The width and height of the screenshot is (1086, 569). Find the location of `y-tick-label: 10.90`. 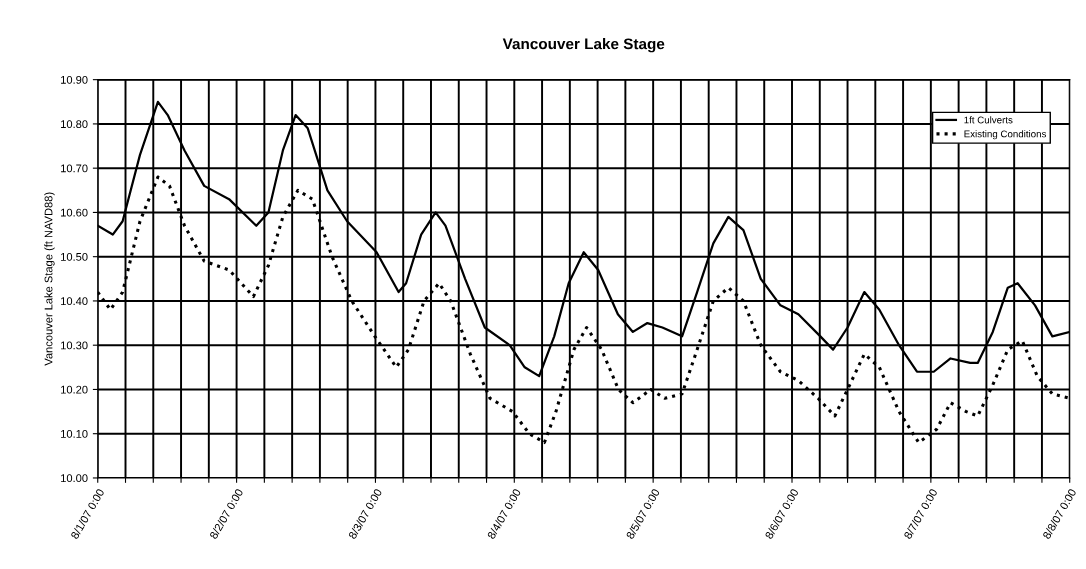

y-tick-label: 10.90 is located at coordinates (74, 79).